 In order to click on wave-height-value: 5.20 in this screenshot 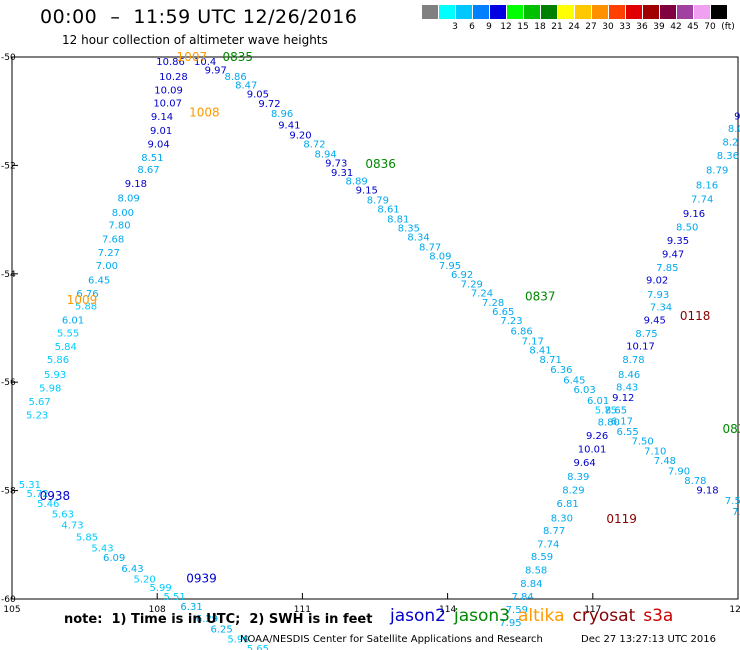, I will do `click(144, 580)`.